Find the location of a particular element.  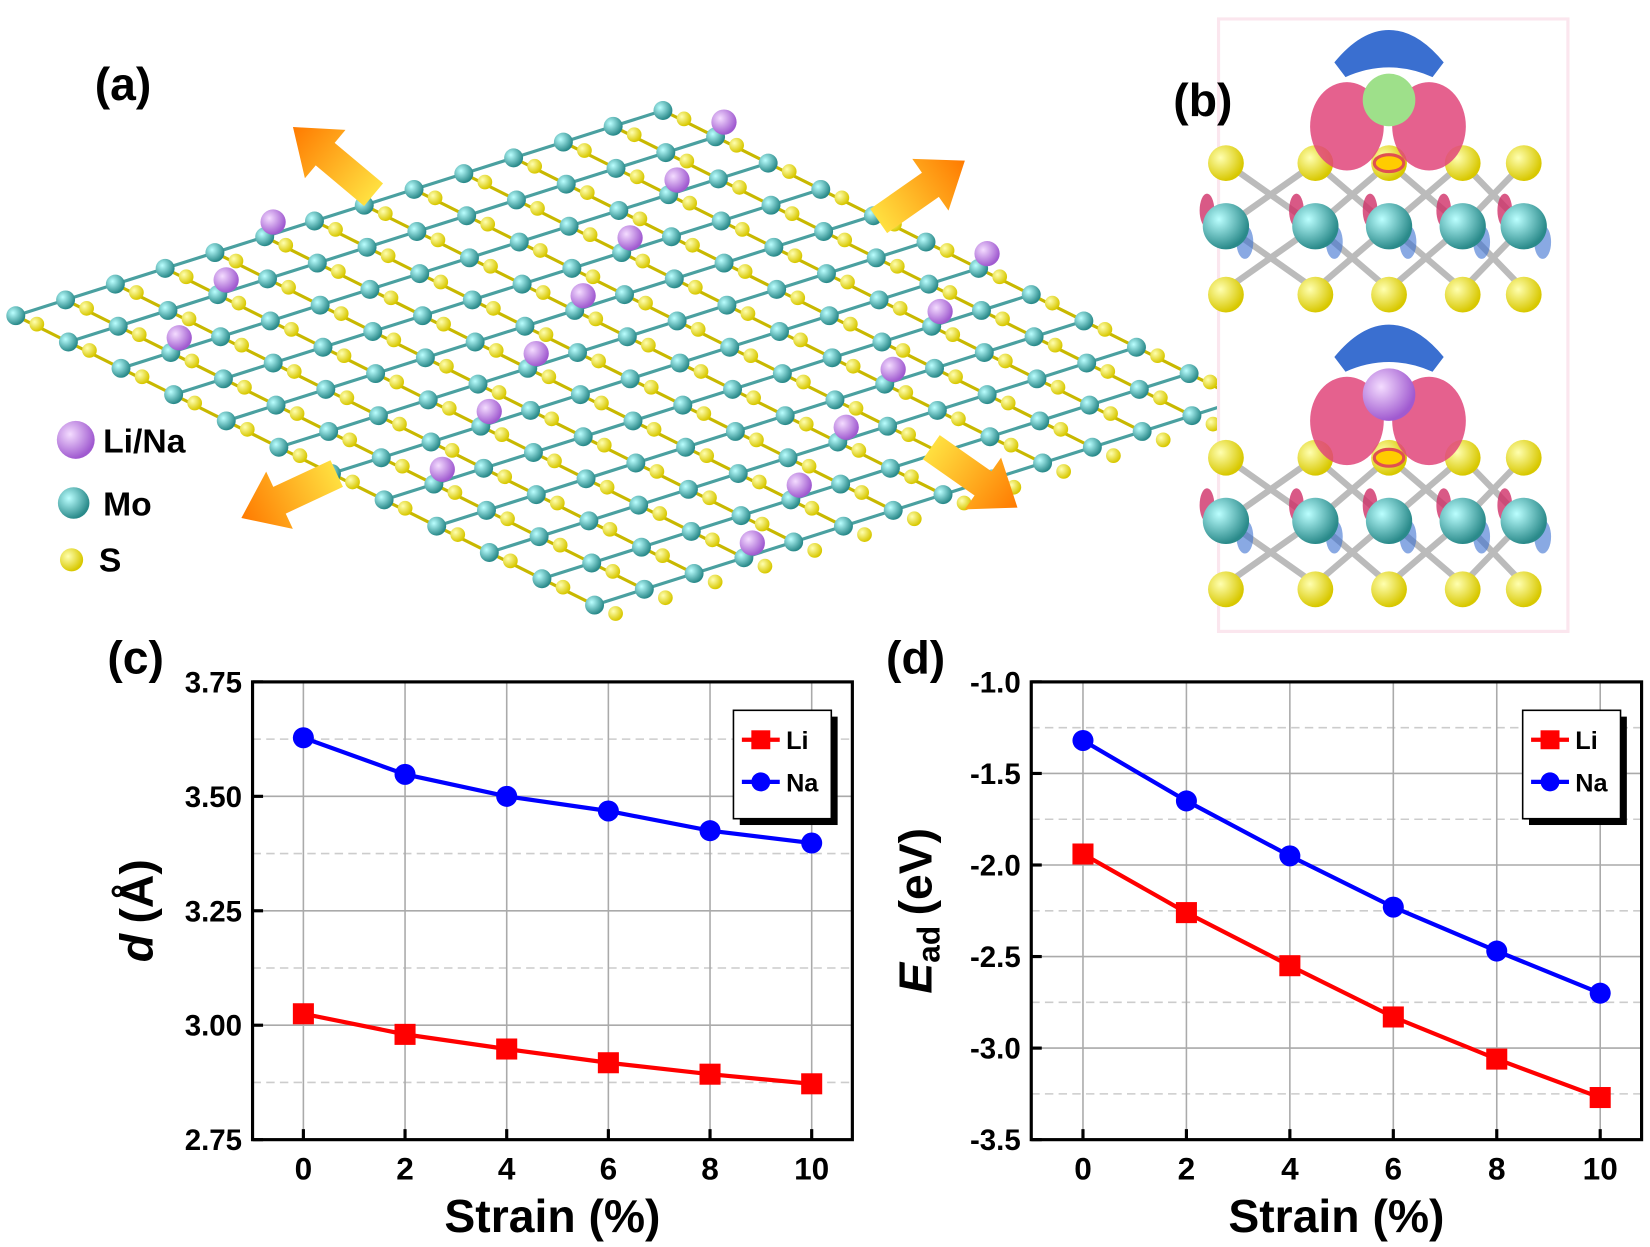

x-tick-label: 8 is located at coordinates (710, 1169).